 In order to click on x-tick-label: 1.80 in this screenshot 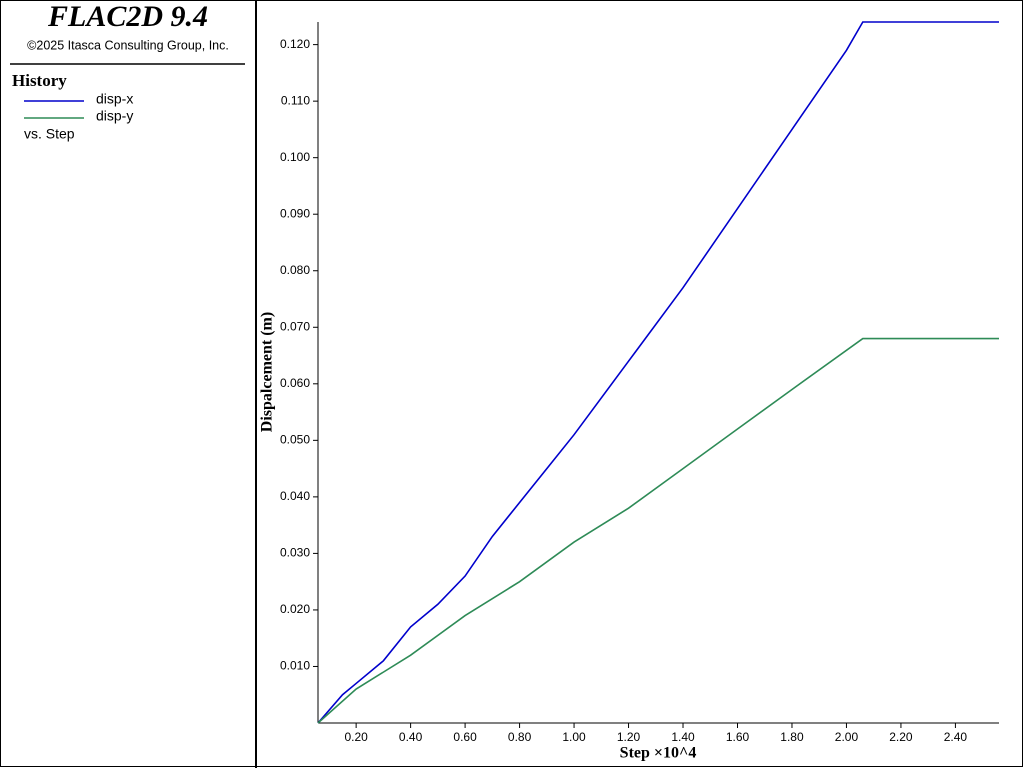, I will do `click(792, 737)`.